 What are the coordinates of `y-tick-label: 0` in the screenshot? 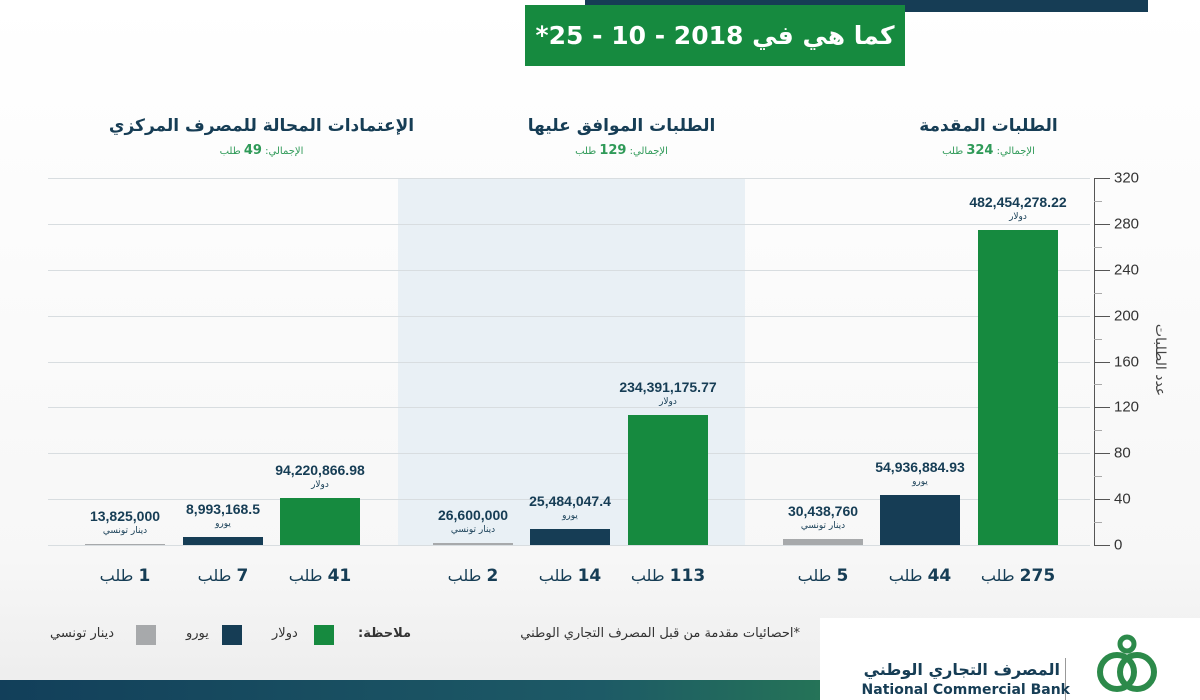 It's located at (1118, 545).